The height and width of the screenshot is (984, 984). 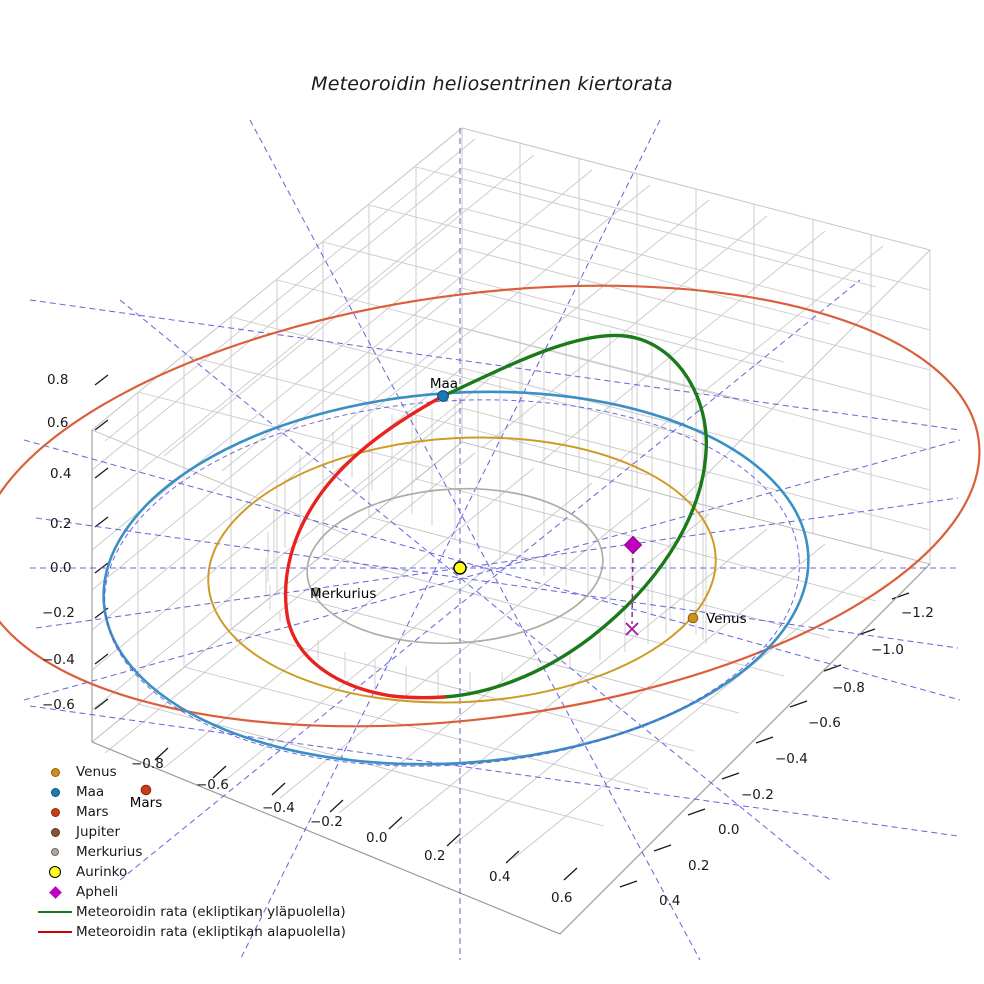 What do you see at coordinates (60, 568) in the screenshot?
I see `z-tick-4: 0.0` at bounding box center [60, 568].